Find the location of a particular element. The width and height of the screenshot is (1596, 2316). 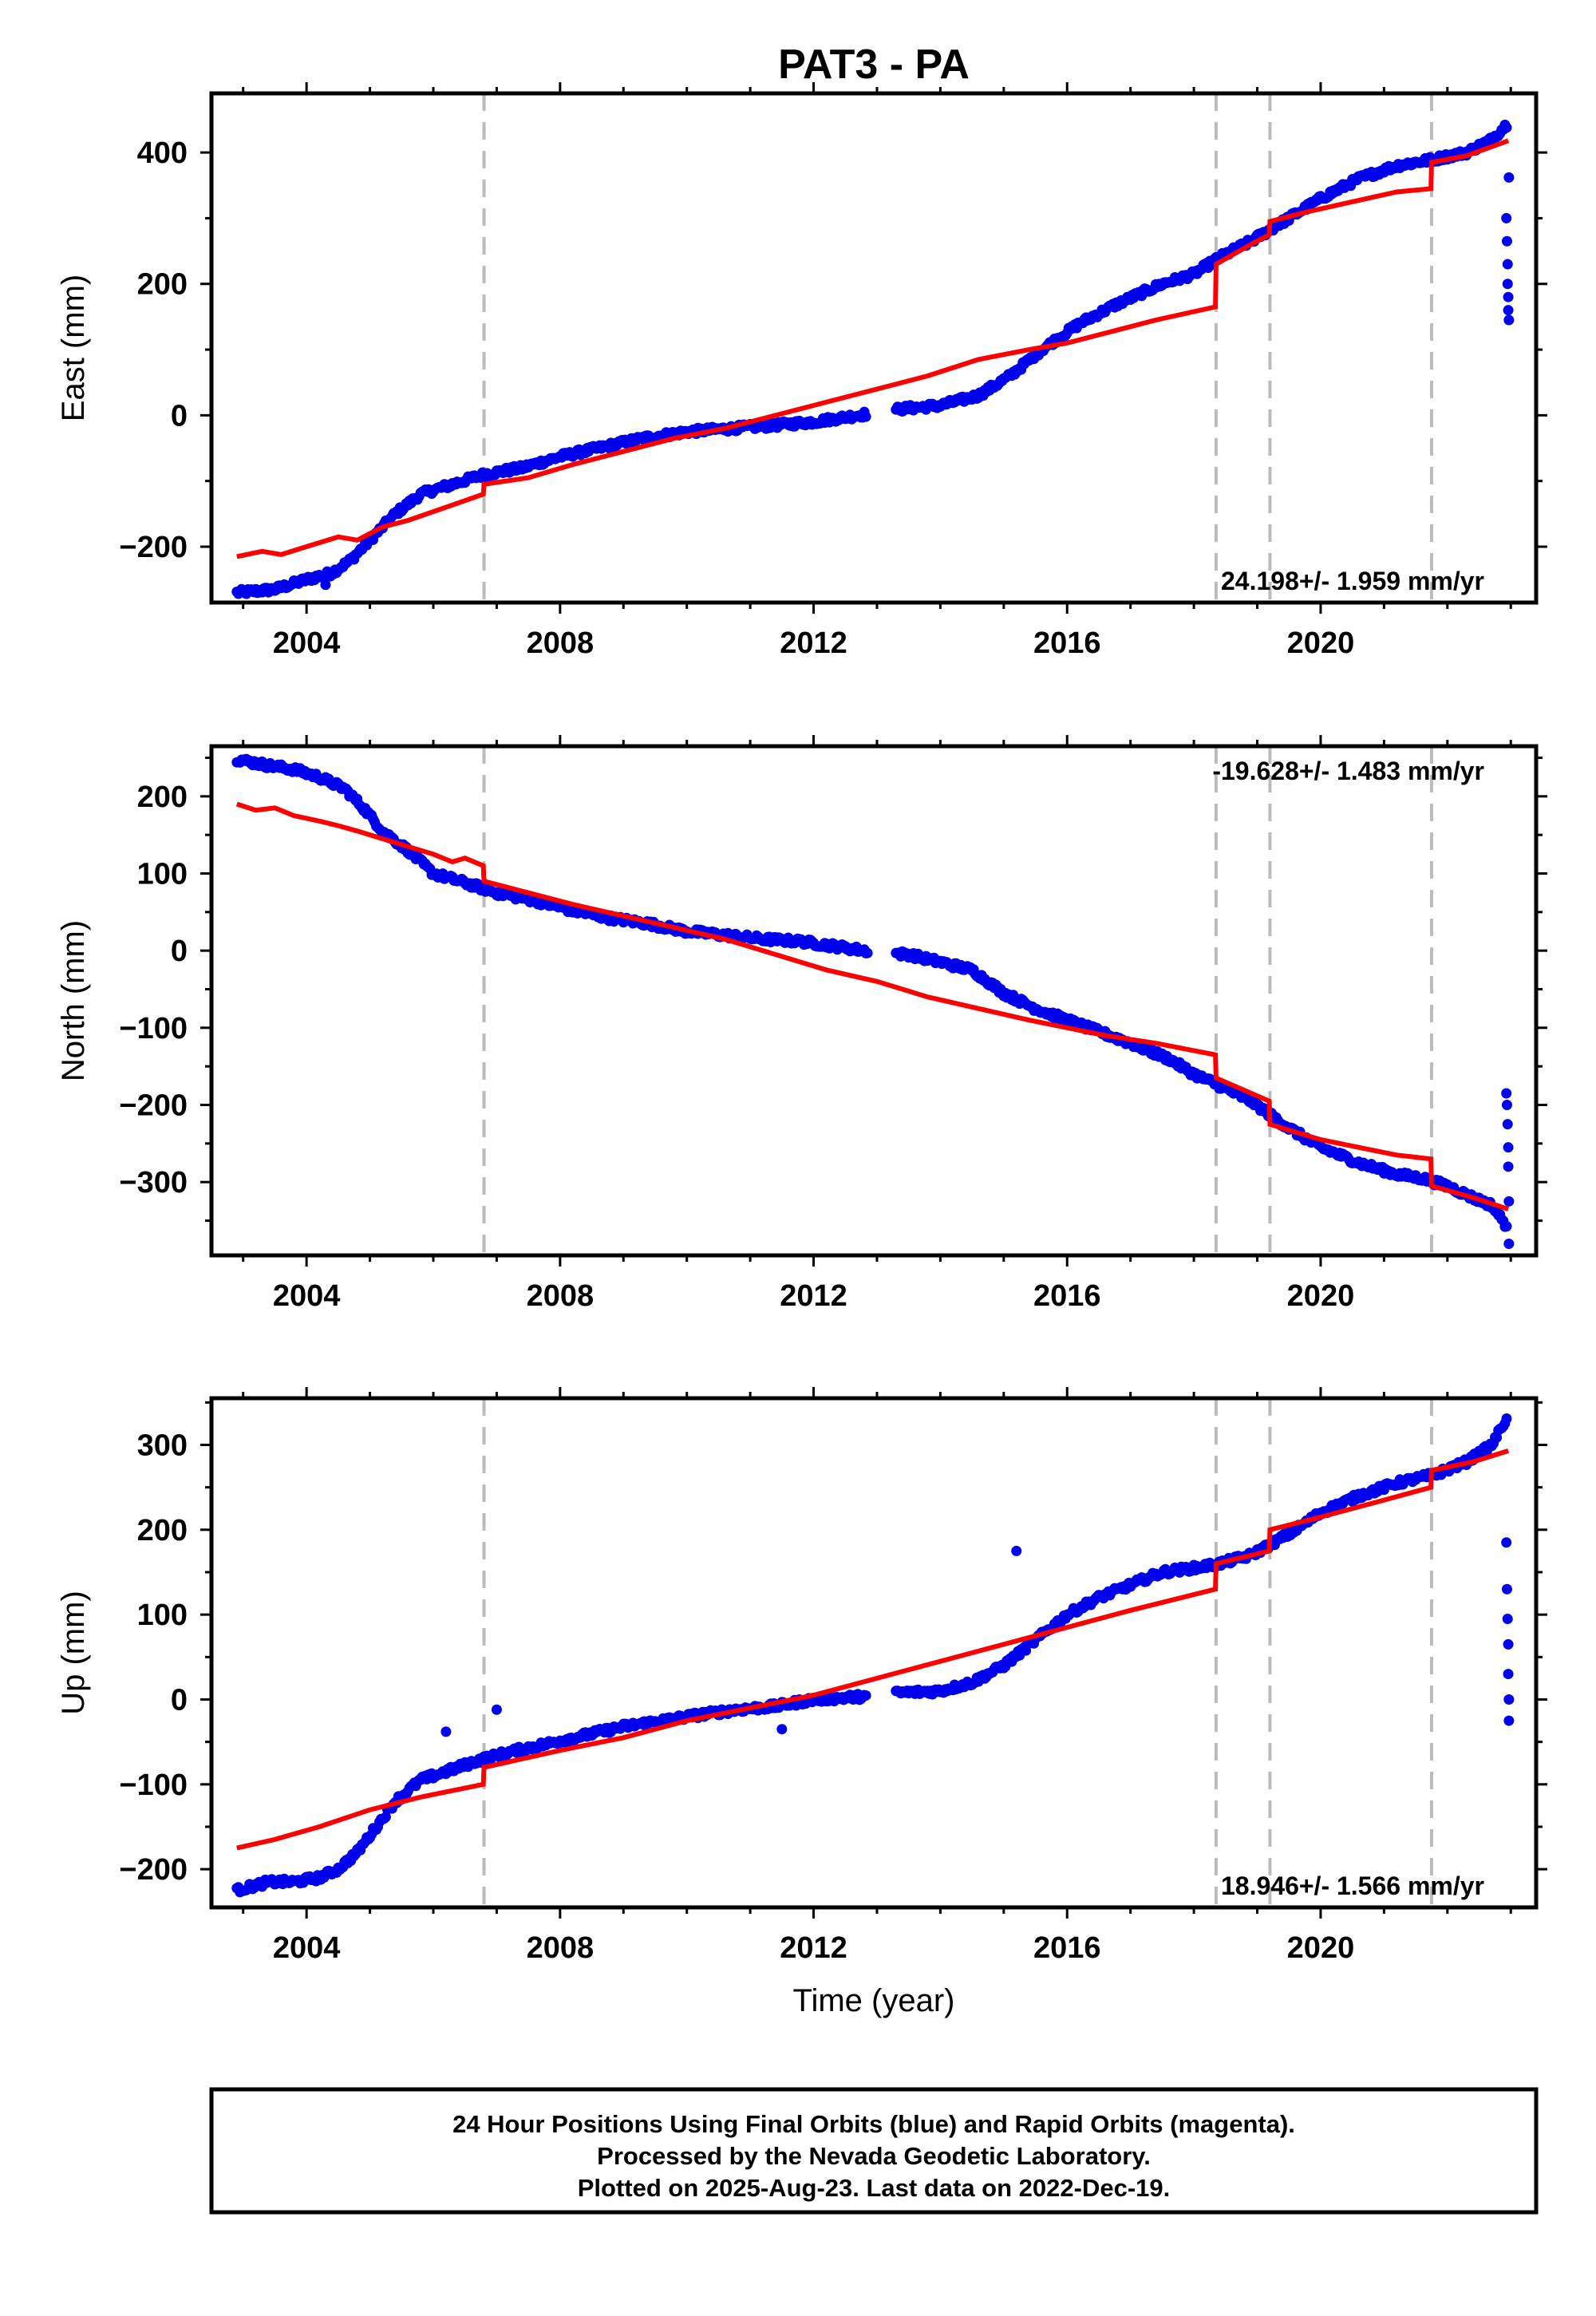

y-tick-label: 400 is located at coordinates (162, 153).